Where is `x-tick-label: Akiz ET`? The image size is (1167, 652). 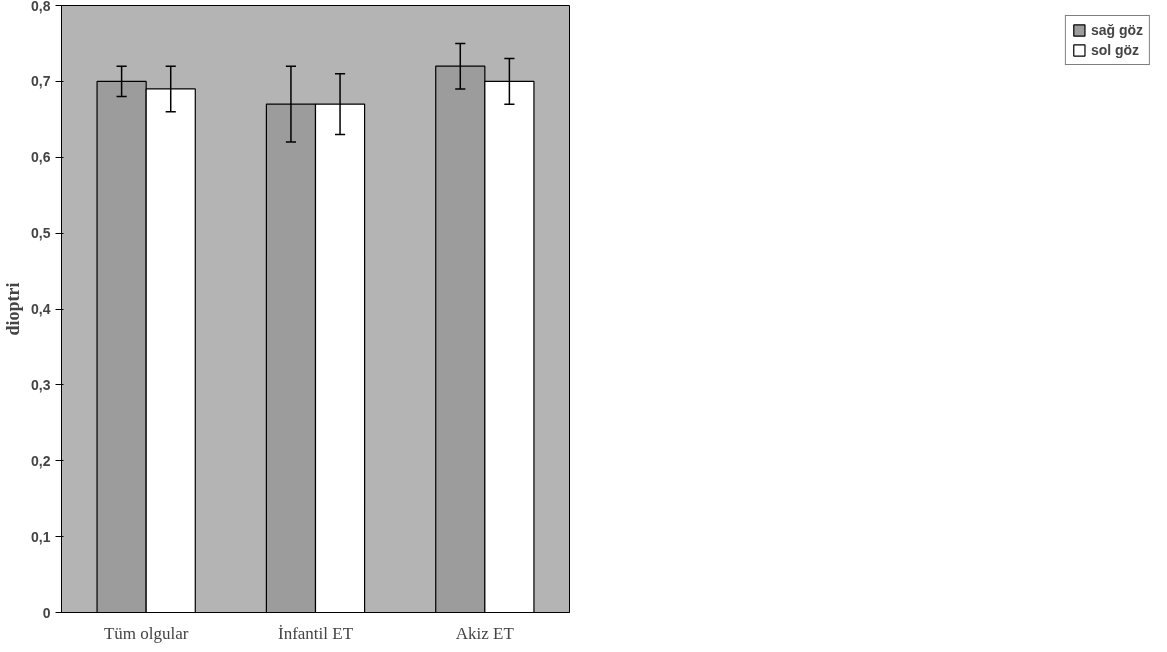 x-tick-label: Akiz ET is located at coordinates (485, 633).